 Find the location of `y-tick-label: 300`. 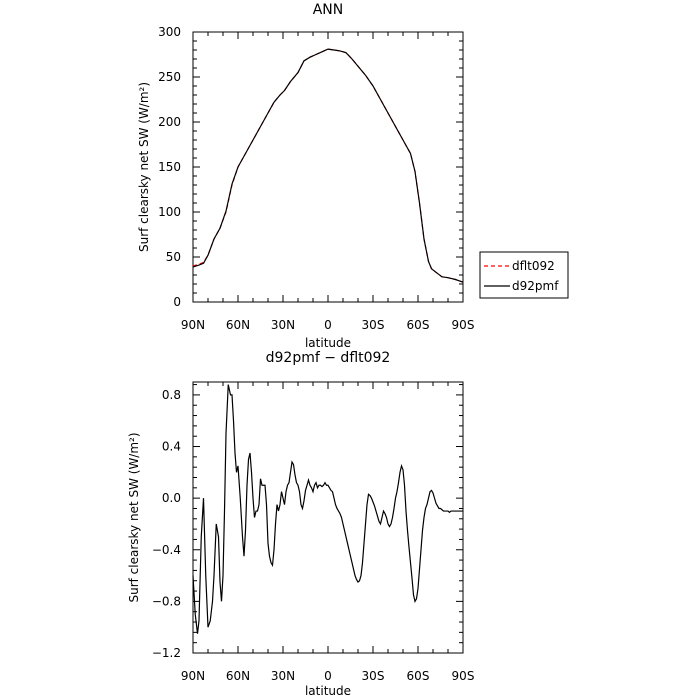

y-tick-label: 300 is located at coordinates (169, 32).